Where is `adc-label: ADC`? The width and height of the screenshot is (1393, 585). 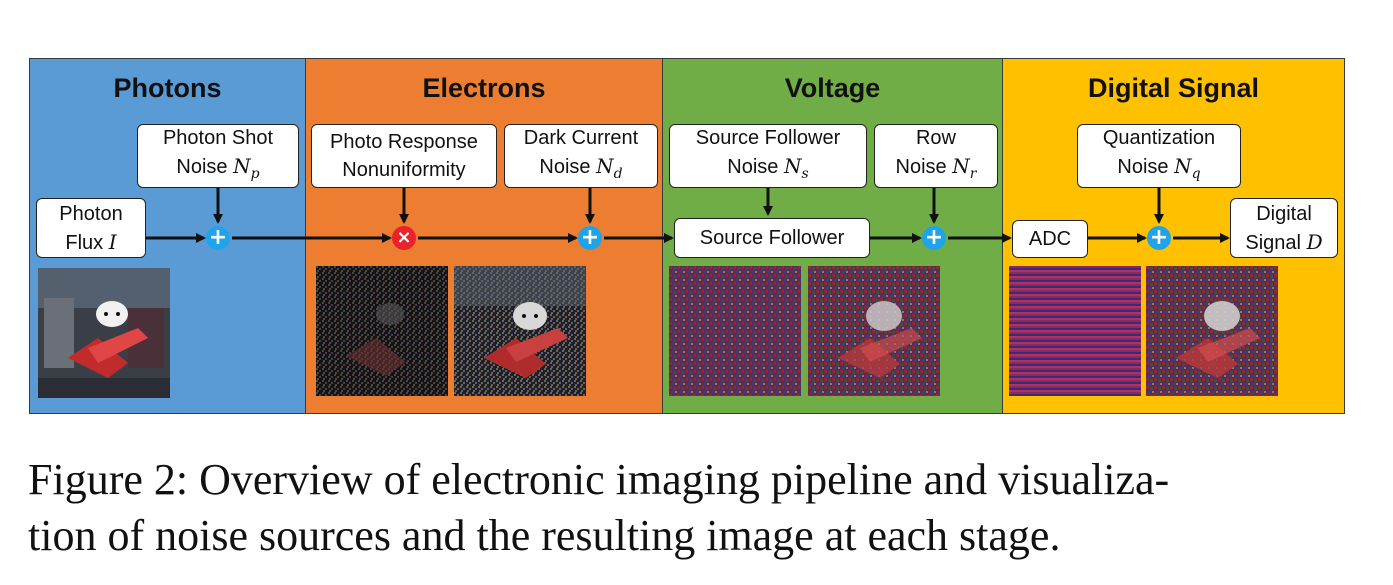 adc-label: ADC is located at coordinates (1050, 239).